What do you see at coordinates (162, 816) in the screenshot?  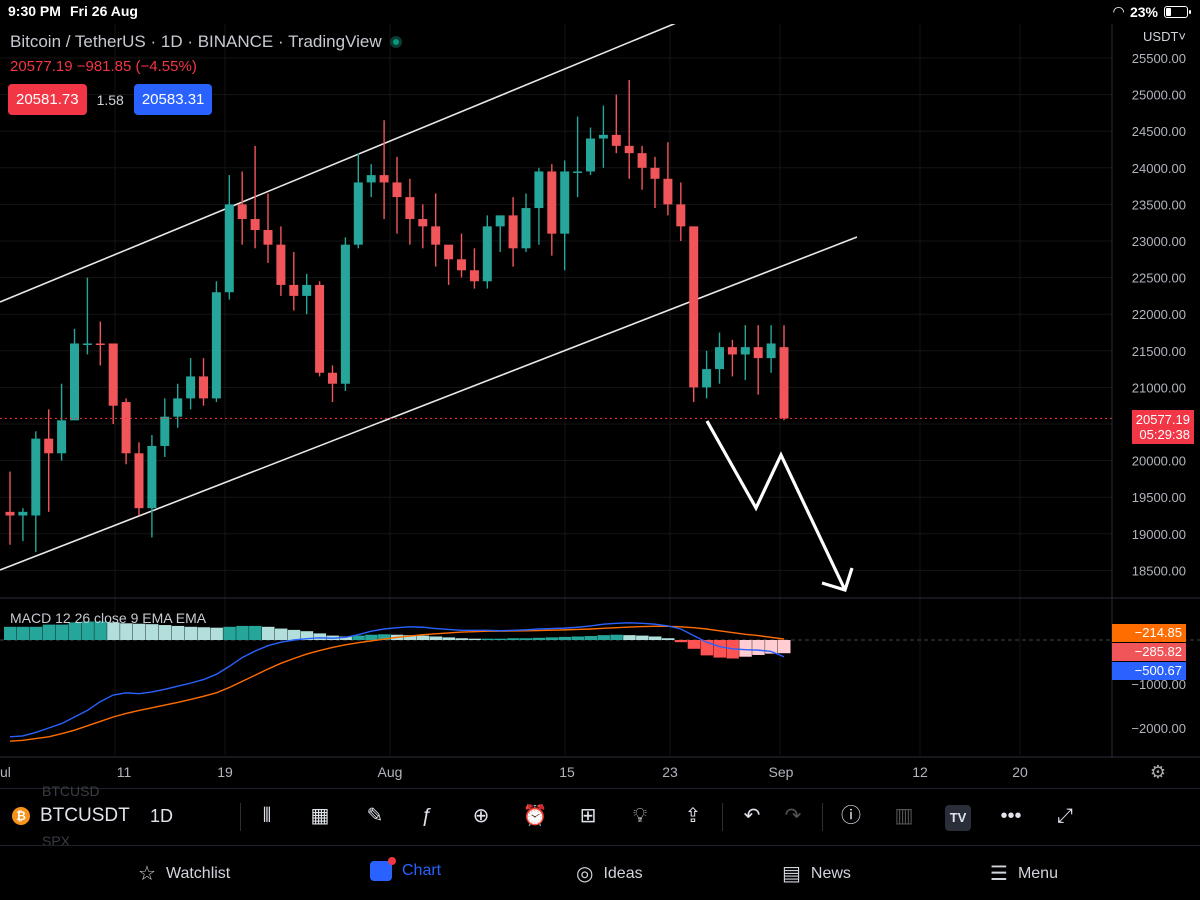 I see `interval-button: 1D` at bounding box center [162, 816].